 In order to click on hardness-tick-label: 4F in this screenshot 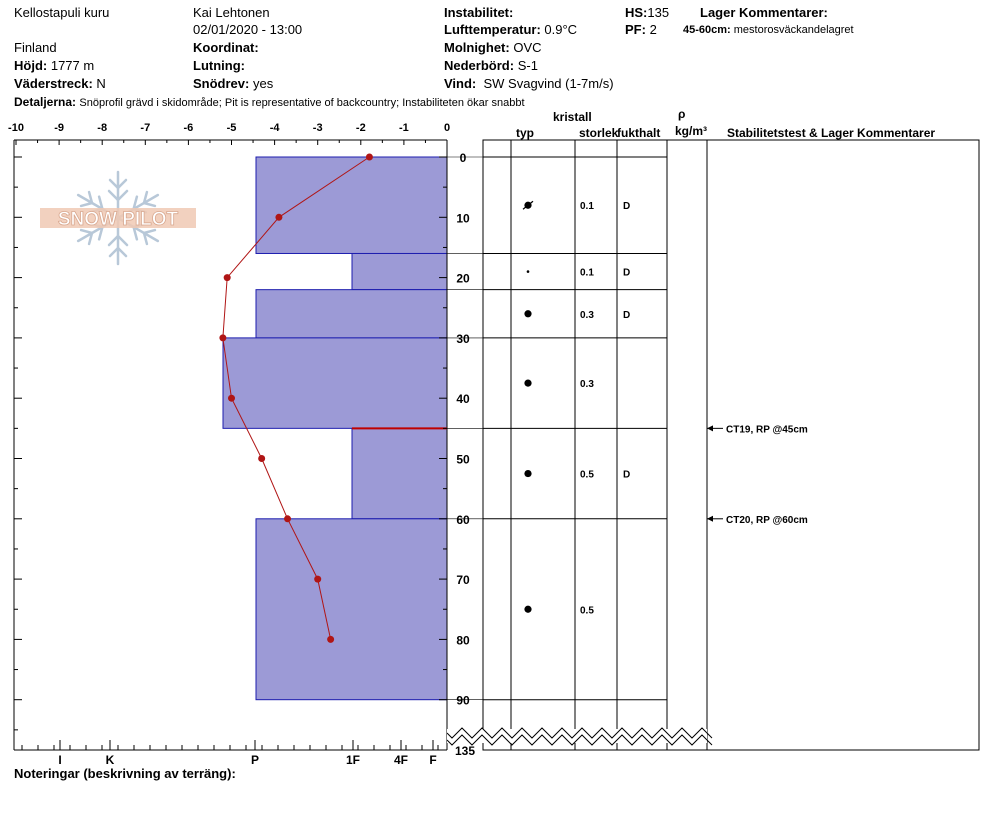, I will do `click(401, 760)`.